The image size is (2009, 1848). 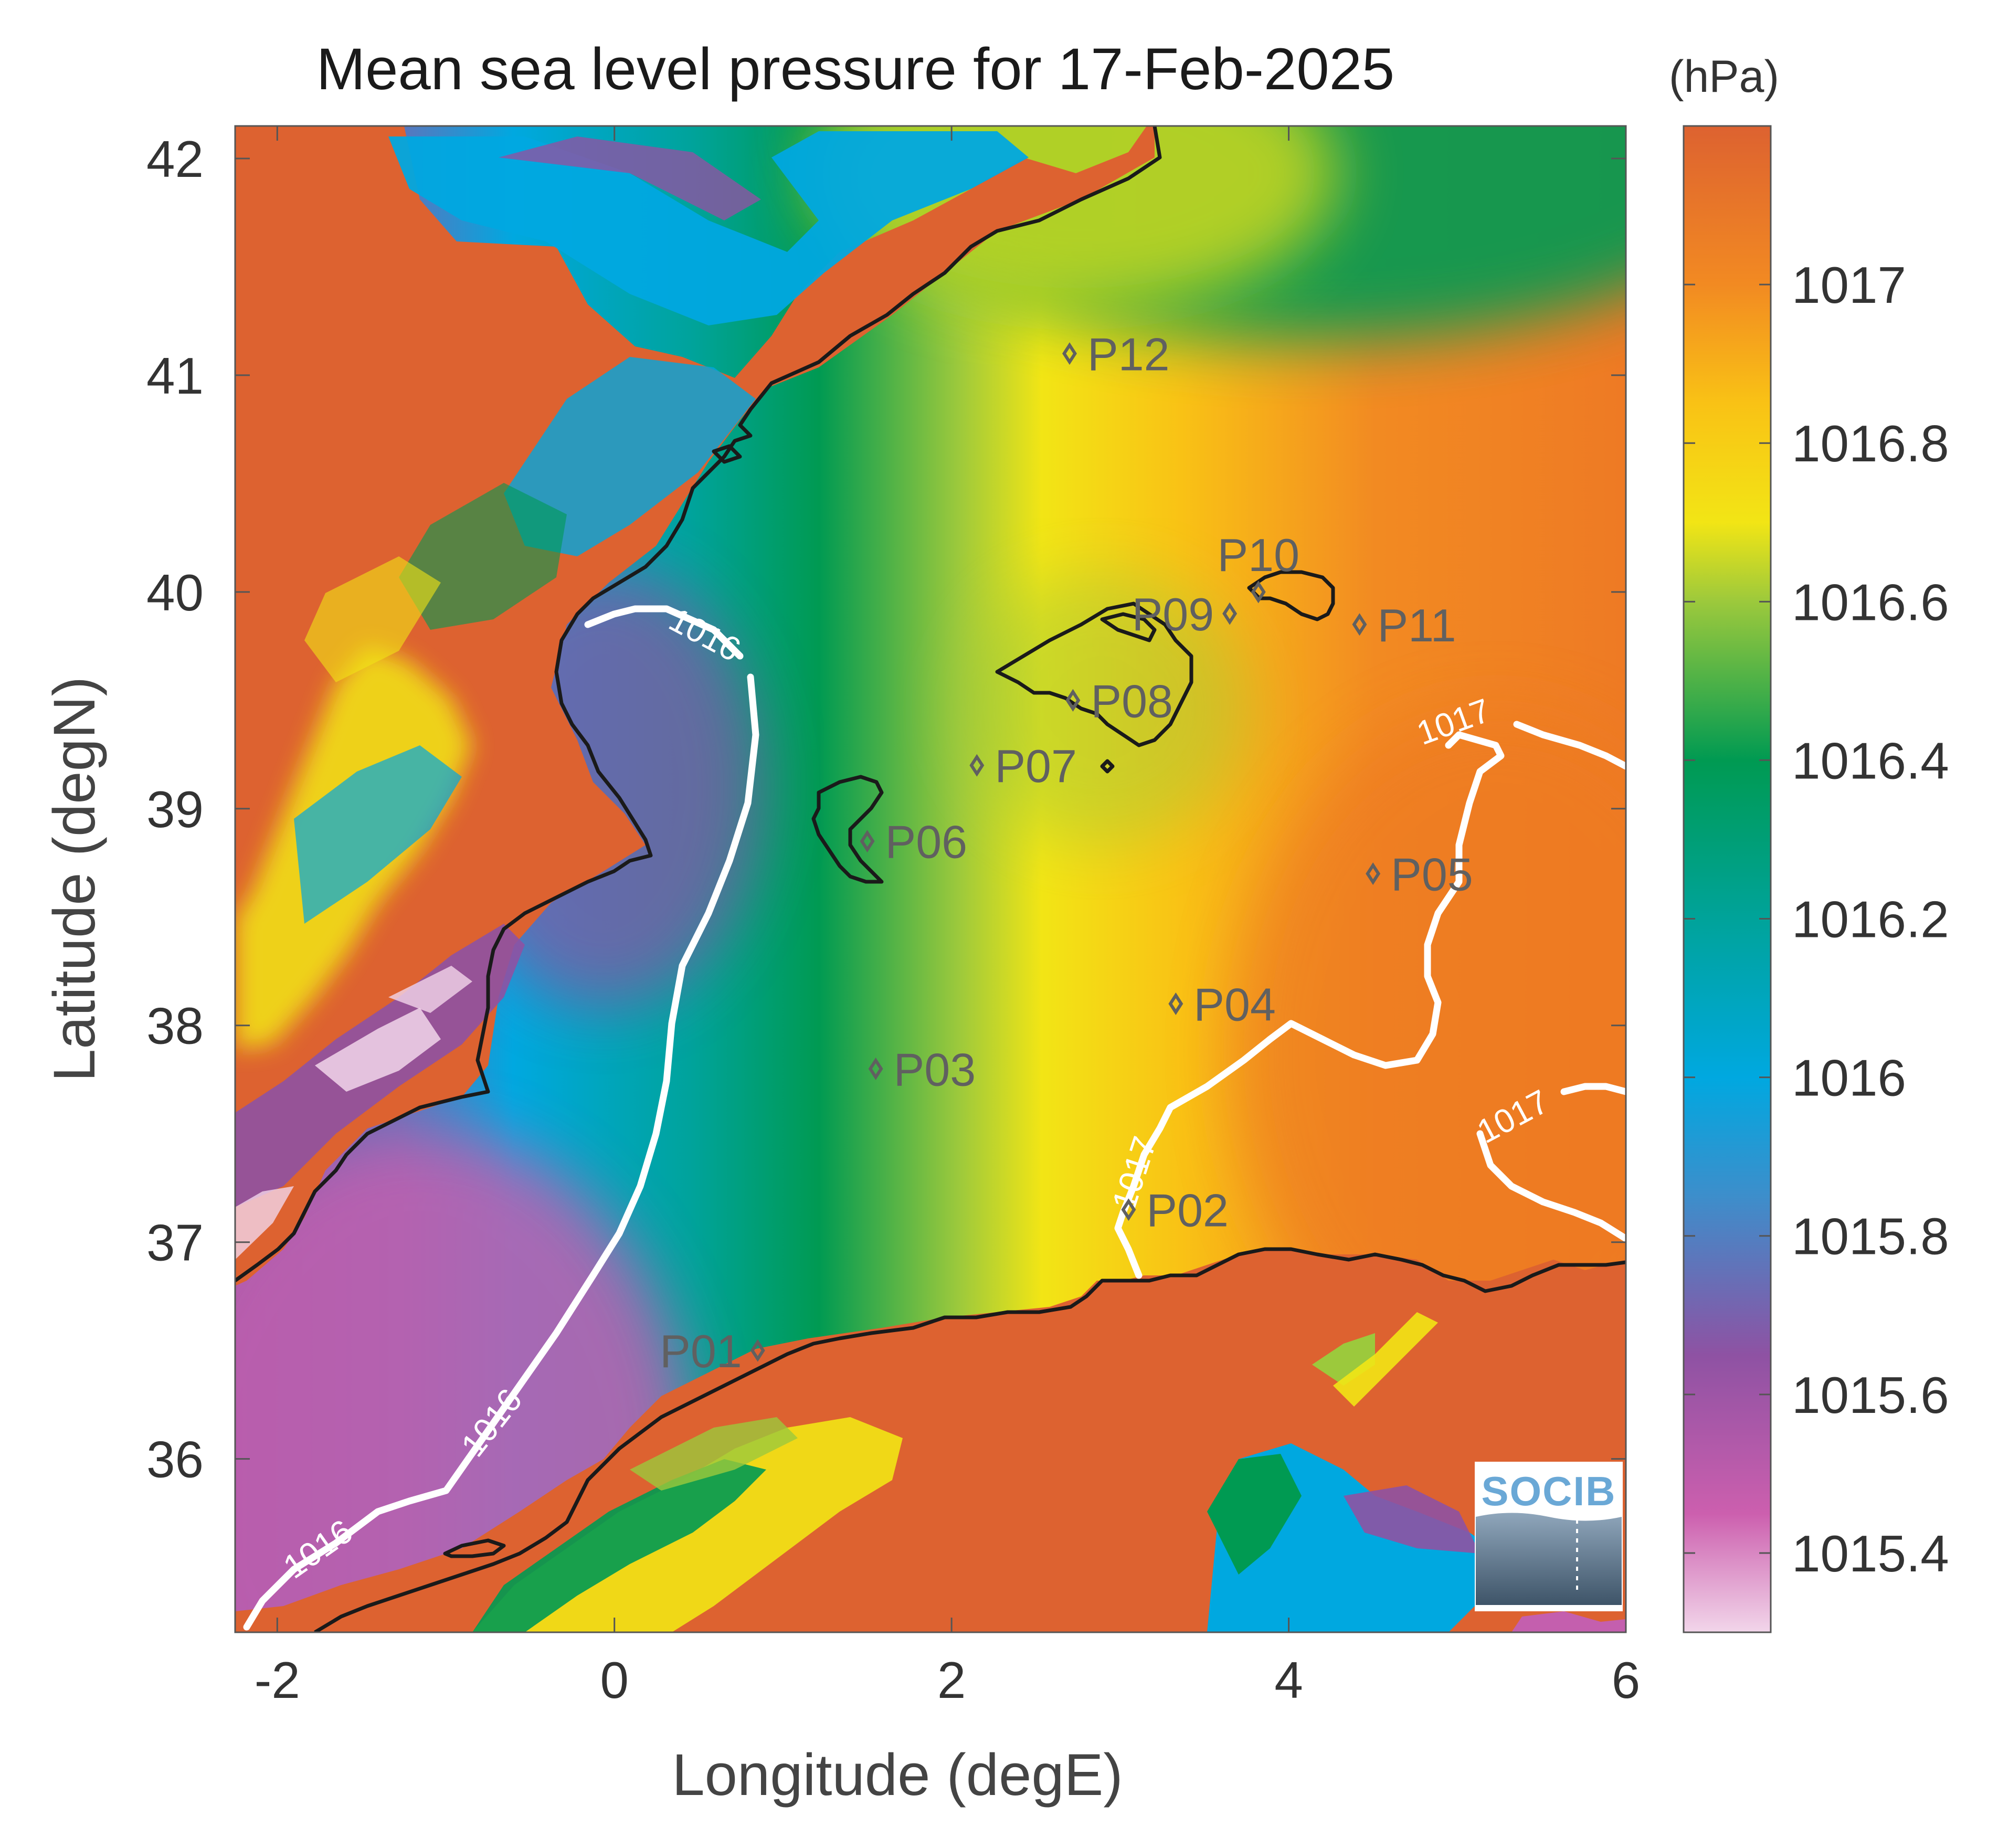 I want to click on coastline-alboran-ceuta, so click(x=475, y=1548).